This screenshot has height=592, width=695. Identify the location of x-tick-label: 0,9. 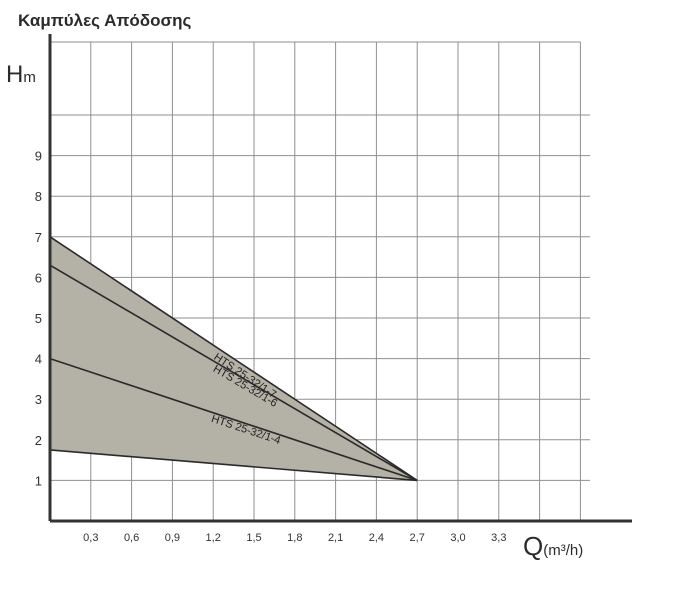
(172, 538).